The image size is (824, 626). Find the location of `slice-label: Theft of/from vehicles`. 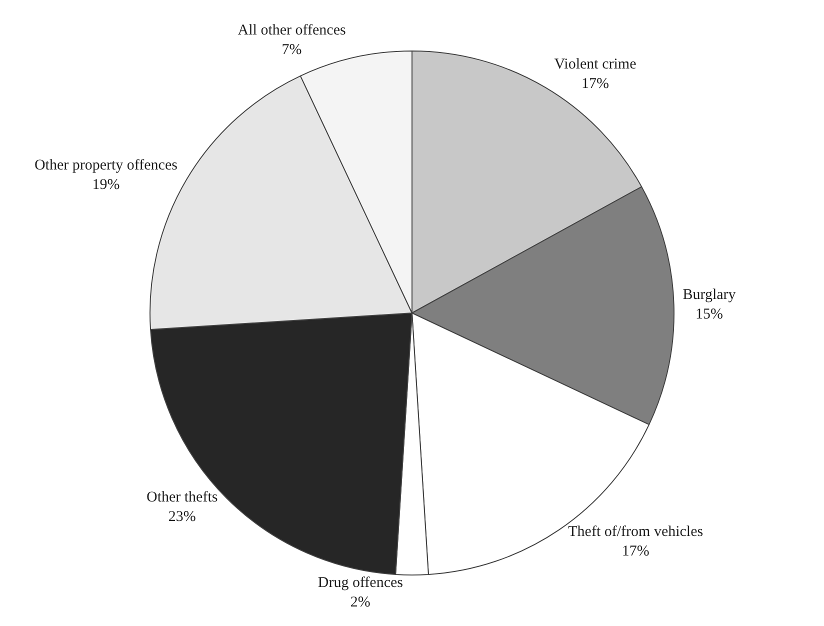

slice-label: Theft of/from vehicles is located at coordinates (636, 532).